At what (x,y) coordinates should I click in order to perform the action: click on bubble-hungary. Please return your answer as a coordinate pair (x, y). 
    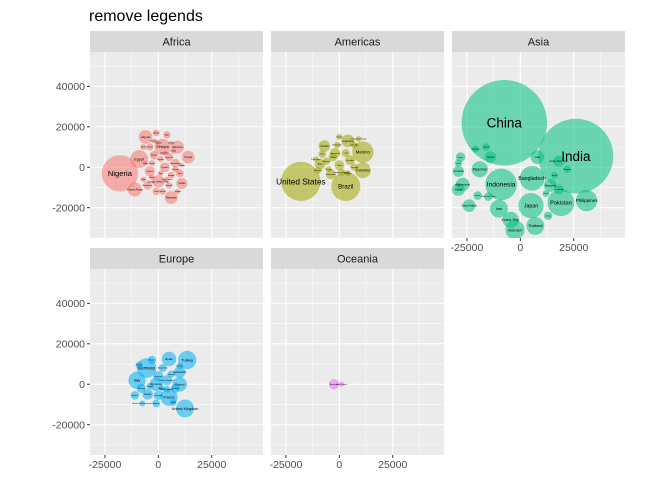
    Looking at the image, I should click on (158, 395).